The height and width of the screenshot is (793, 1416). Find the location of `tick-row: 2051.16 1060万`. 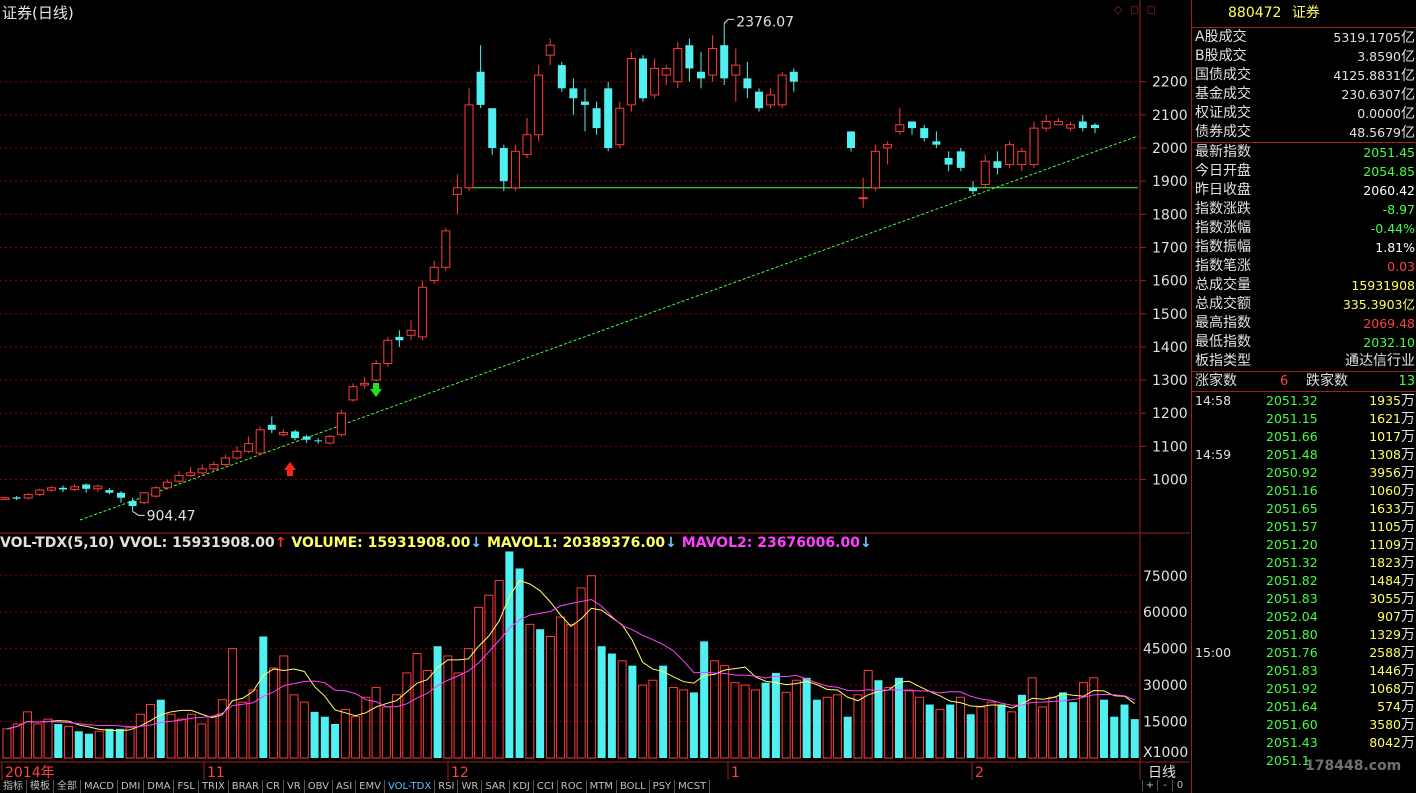

tick-row: 2051.16 1060万 is located at coordinates (1304, 491).